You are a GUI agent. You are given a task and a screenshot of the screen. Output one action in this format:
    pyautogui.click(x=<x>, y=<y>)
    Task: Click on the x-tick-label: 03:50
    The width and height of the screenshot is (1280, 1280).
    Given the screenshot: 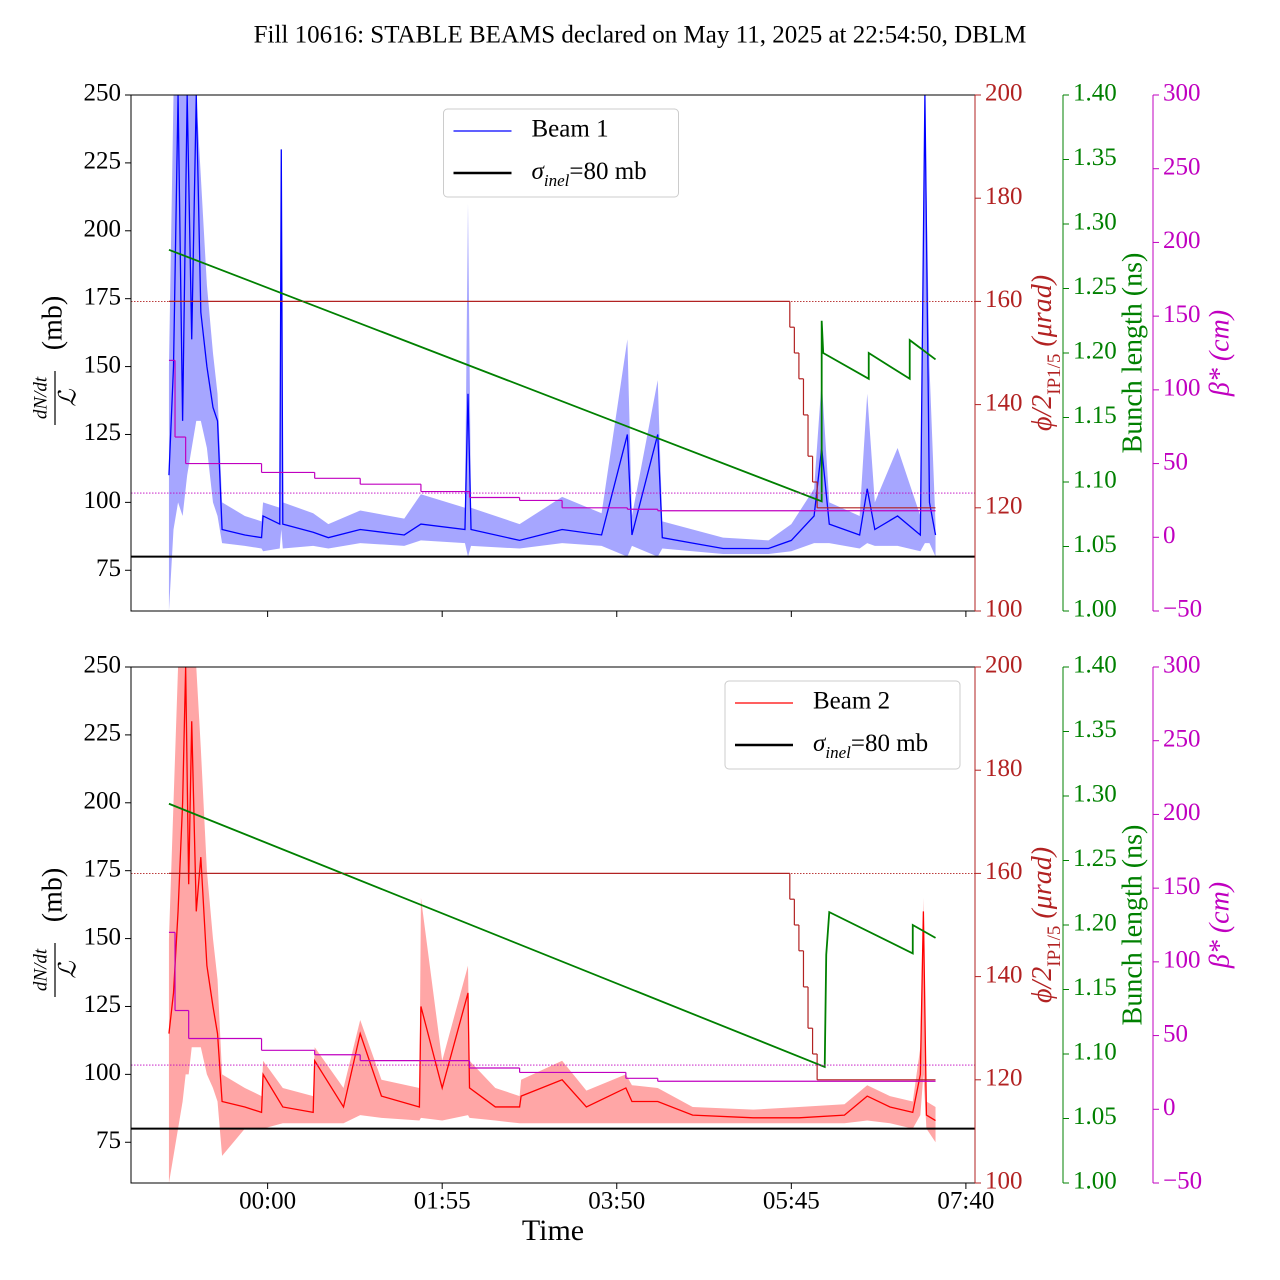 What is the action you would take?
    pyautogui.click(x=616, y=1201)
    